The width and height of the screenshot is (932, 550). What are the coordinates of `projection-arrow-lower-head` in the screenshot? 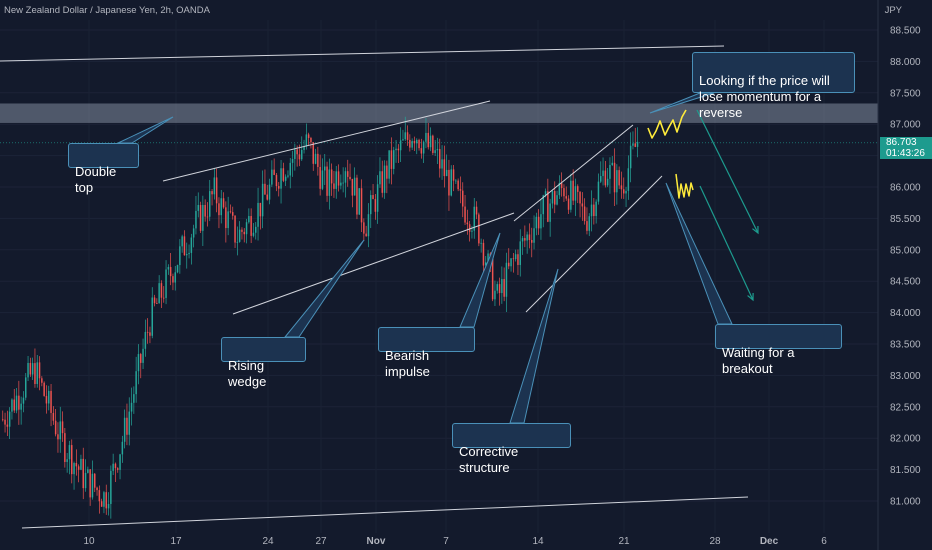 It's located at (750, 297).